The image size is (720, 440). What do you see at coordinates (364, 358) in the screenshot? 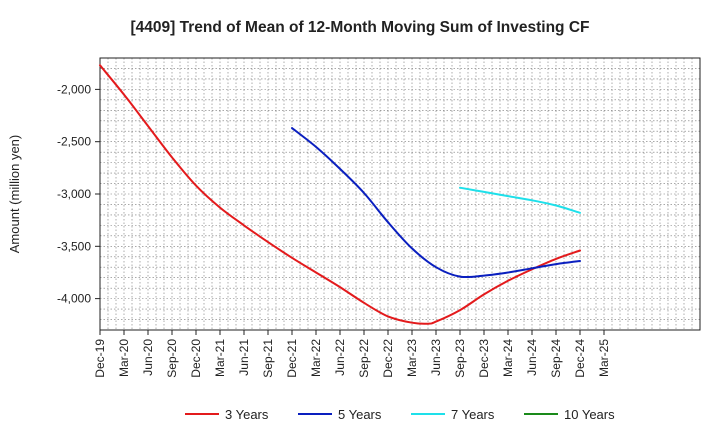
I see `x-tick-label: Sep-22` at bounding box center [364, 358].